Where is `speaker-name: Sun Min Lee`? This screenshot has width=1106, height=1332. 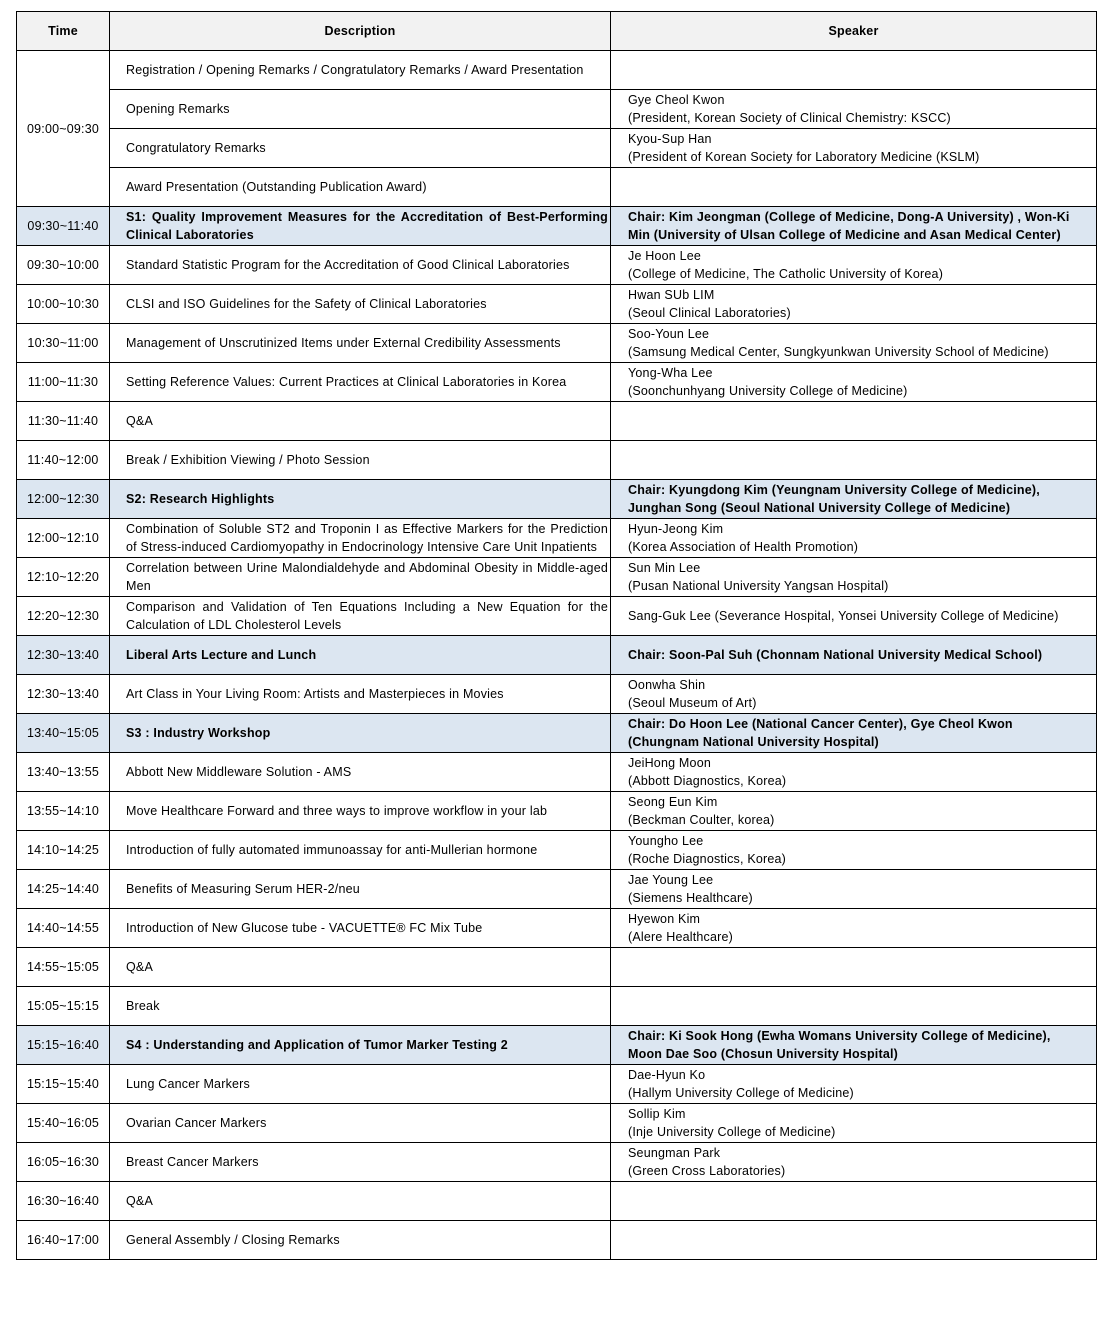
speaker-name: Sun Min Lee is located at coordinates (664, 568).